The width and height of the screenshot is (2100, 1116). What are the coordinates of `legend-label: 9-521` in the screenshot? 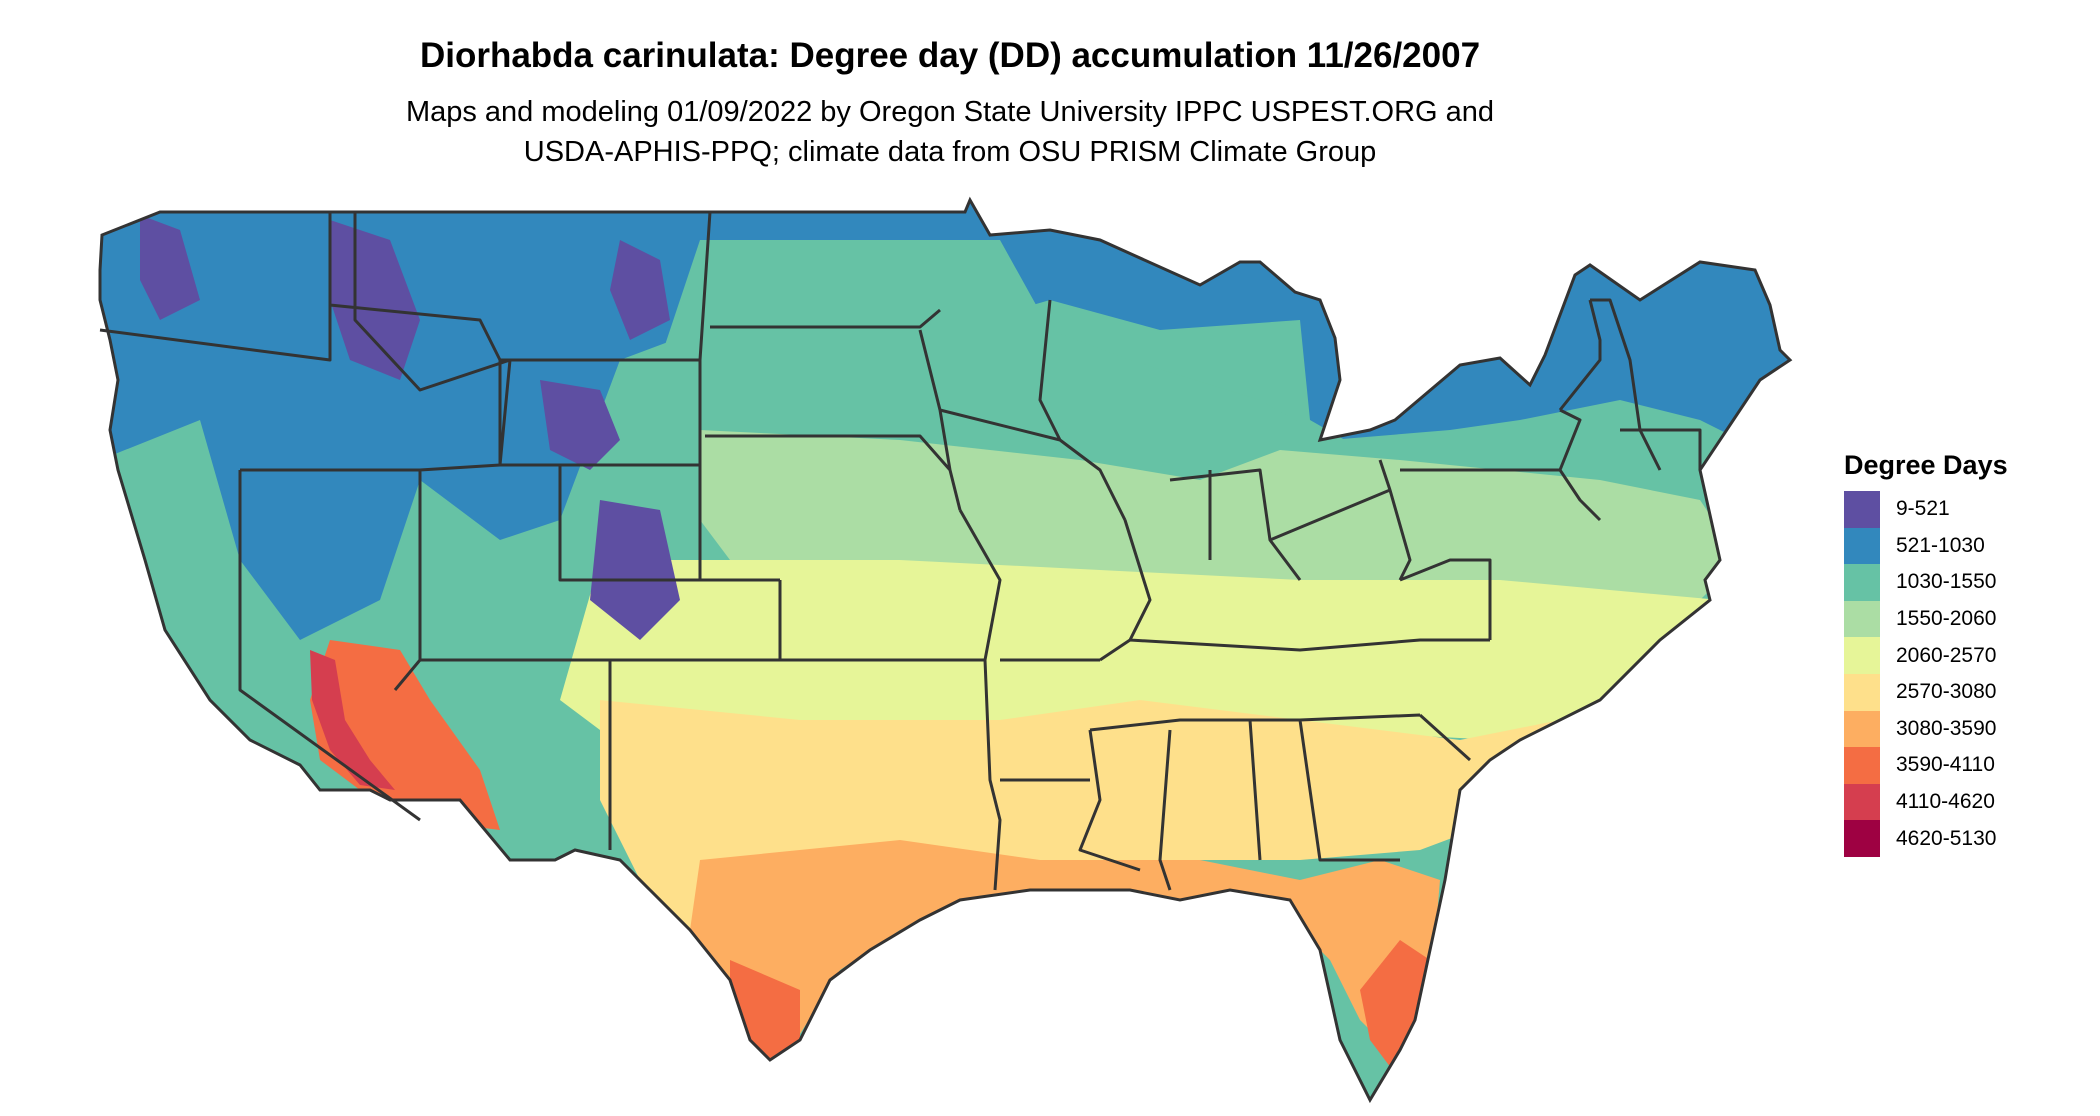 It's located at (1923, 509).